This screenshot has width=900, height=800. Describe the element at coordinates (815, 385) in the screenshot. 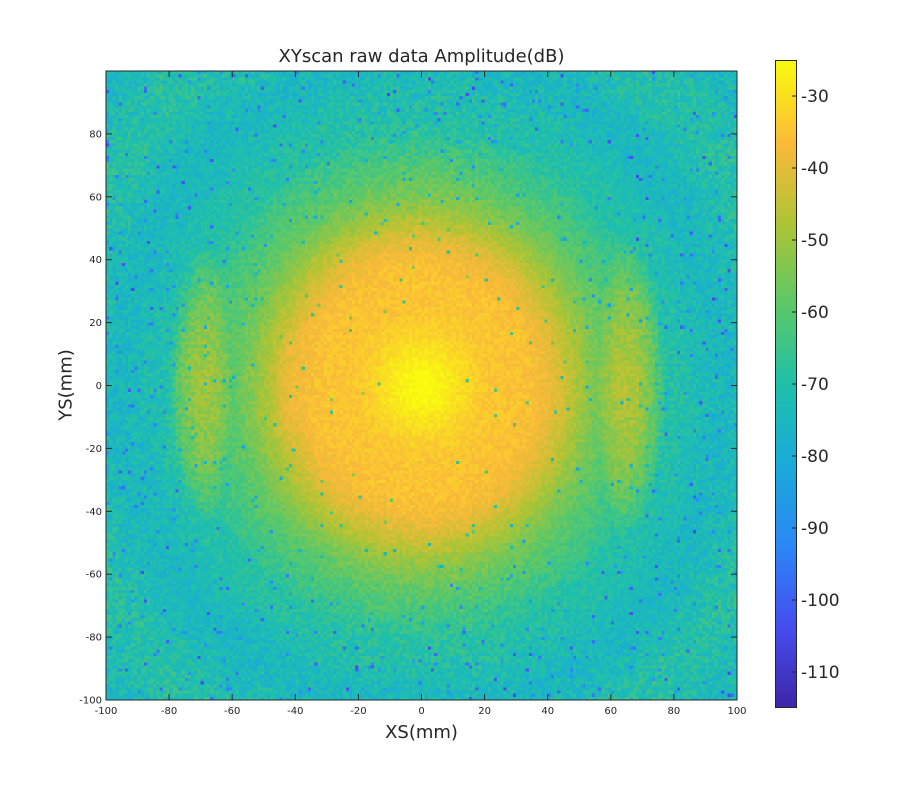

I see `colorbar-tick-label: -70` at that location.